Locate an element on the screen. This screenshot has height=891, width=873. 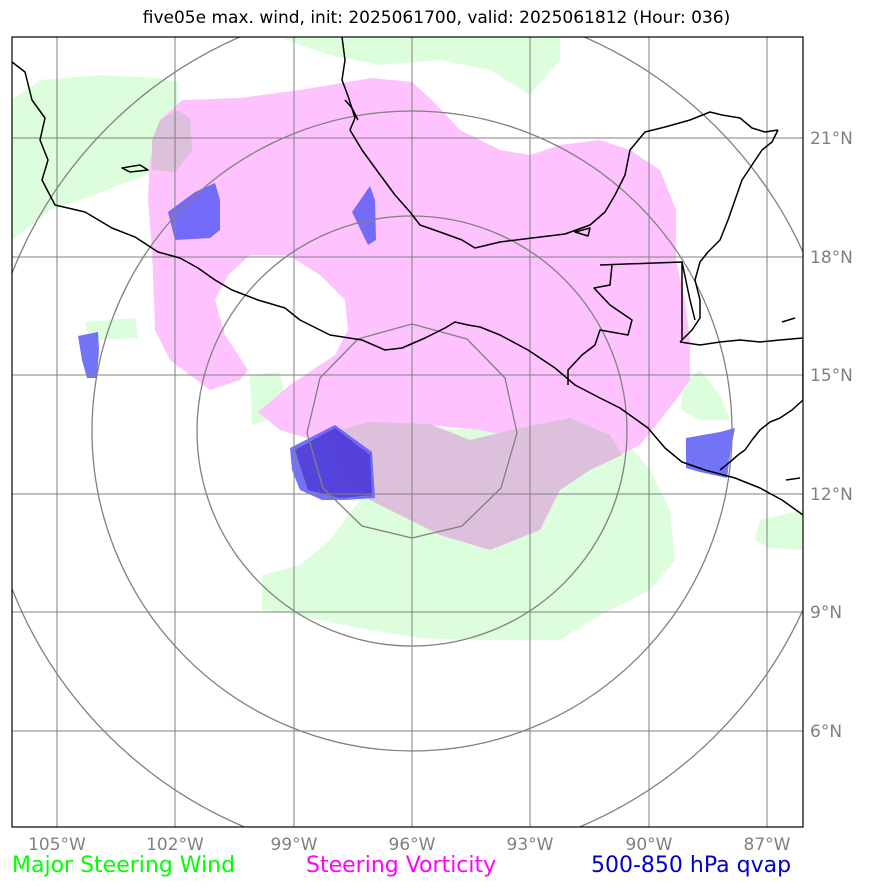
lat-label: 9°N is located at coordinates (826, 613).